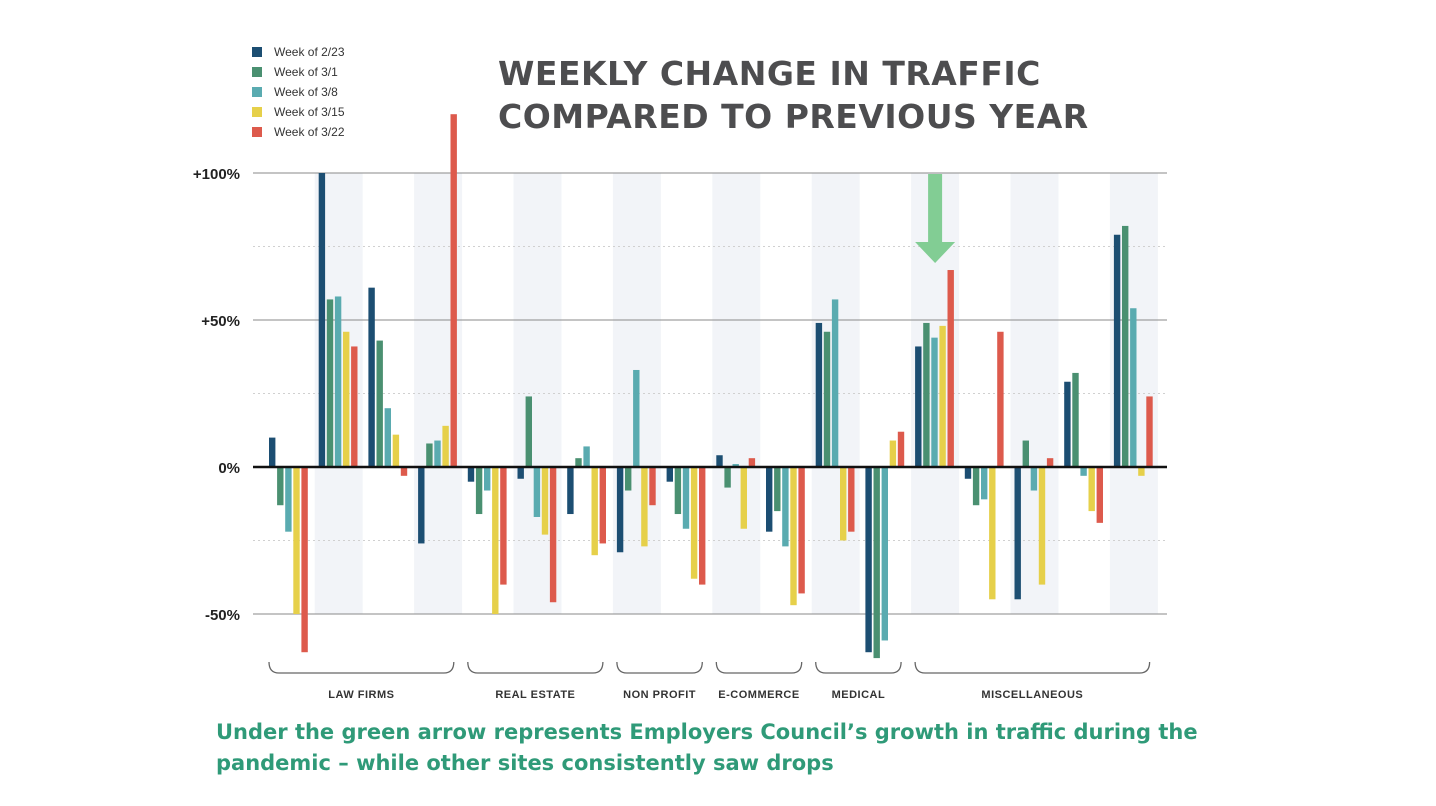 This screenshot has height=806, width=1436. Describe the element at coordinates (309, 112) in the screenshot. I see `legend-label: Week of 3/15` at that location.